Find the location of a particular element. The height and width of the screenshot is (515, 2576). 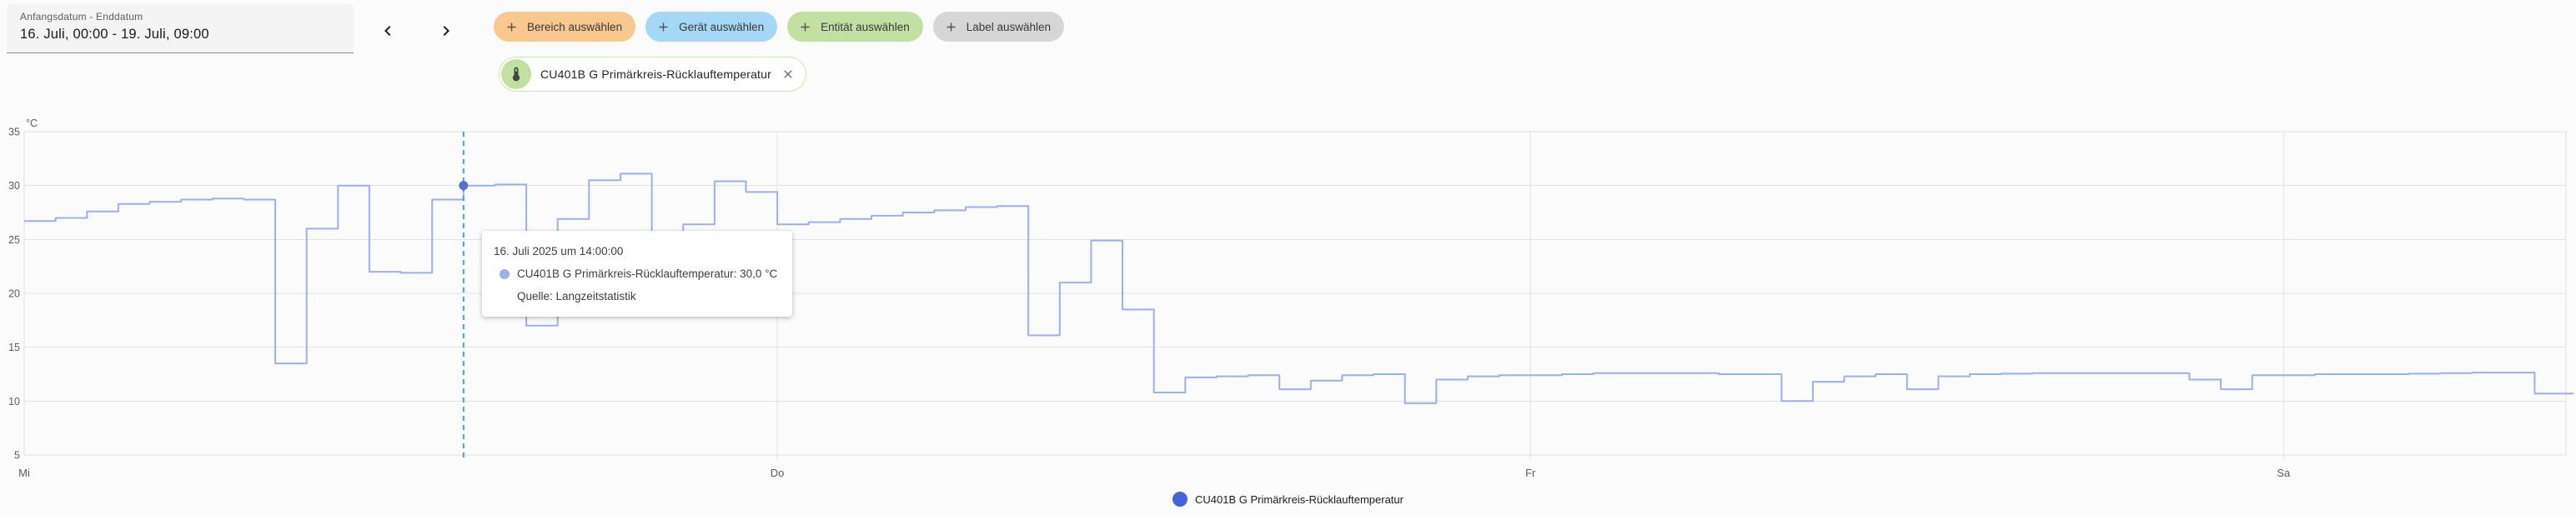

select-device-label: Gerät auswählen is located at coordinates (722, 26).